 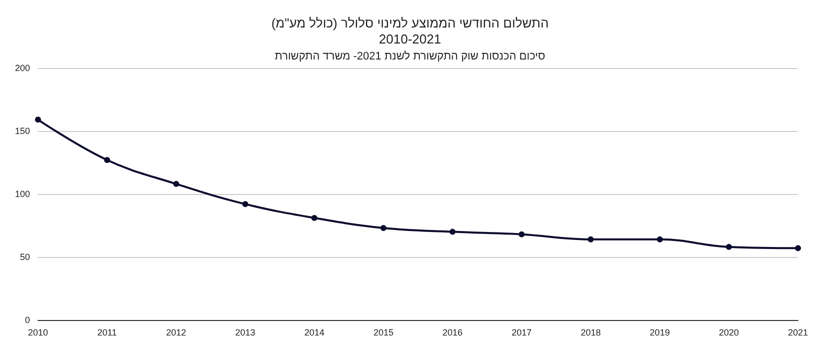 What do you see at coordinates (107, 333) in the screenshot?
I see `x-tick-label: 2011` at bounding box center [107, 333].